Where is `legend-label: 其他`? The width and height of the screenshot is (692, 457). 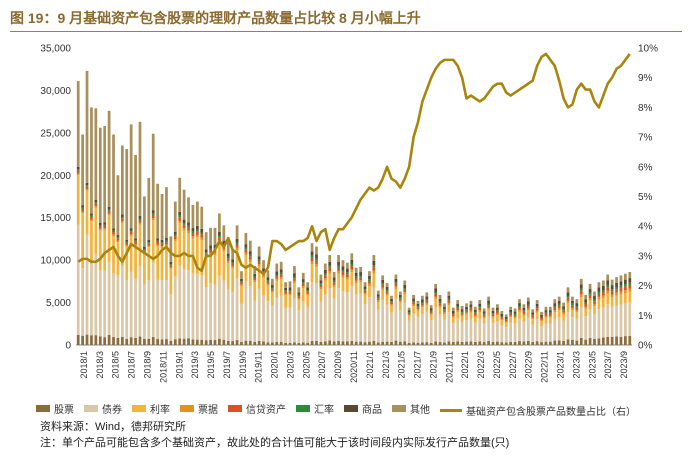 legend-label: 其他 is located at coordinates (420, 410).